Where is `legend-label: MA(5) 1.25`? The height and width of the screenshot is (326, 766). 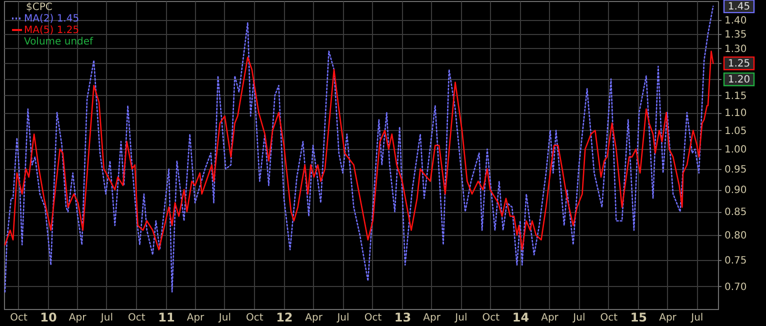
legend-label: MA(5) 1.25 is located at coordinates (52, 30).